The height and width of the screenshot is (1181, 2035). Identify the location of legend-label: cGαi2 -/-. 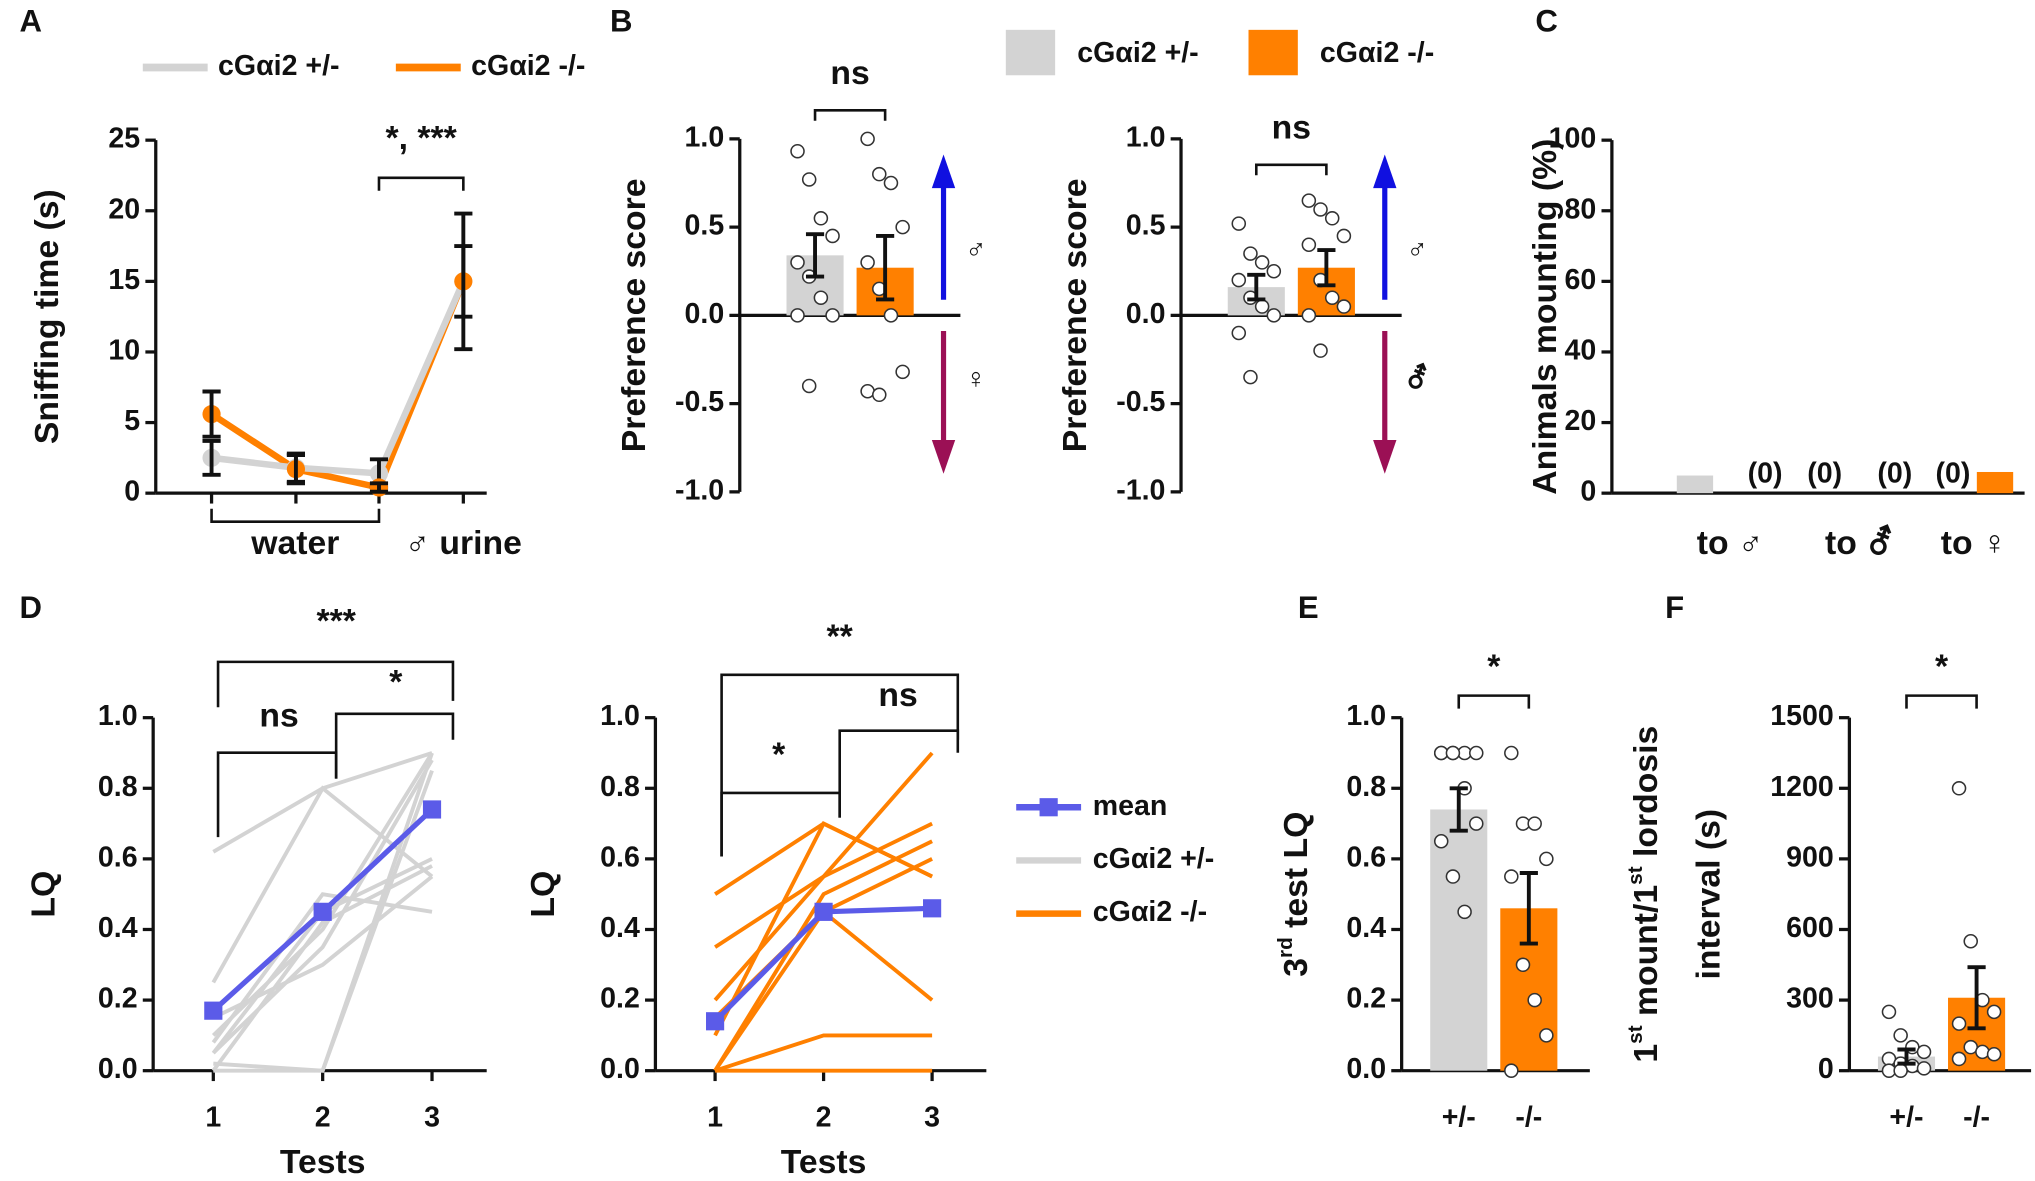
(1150, 912).